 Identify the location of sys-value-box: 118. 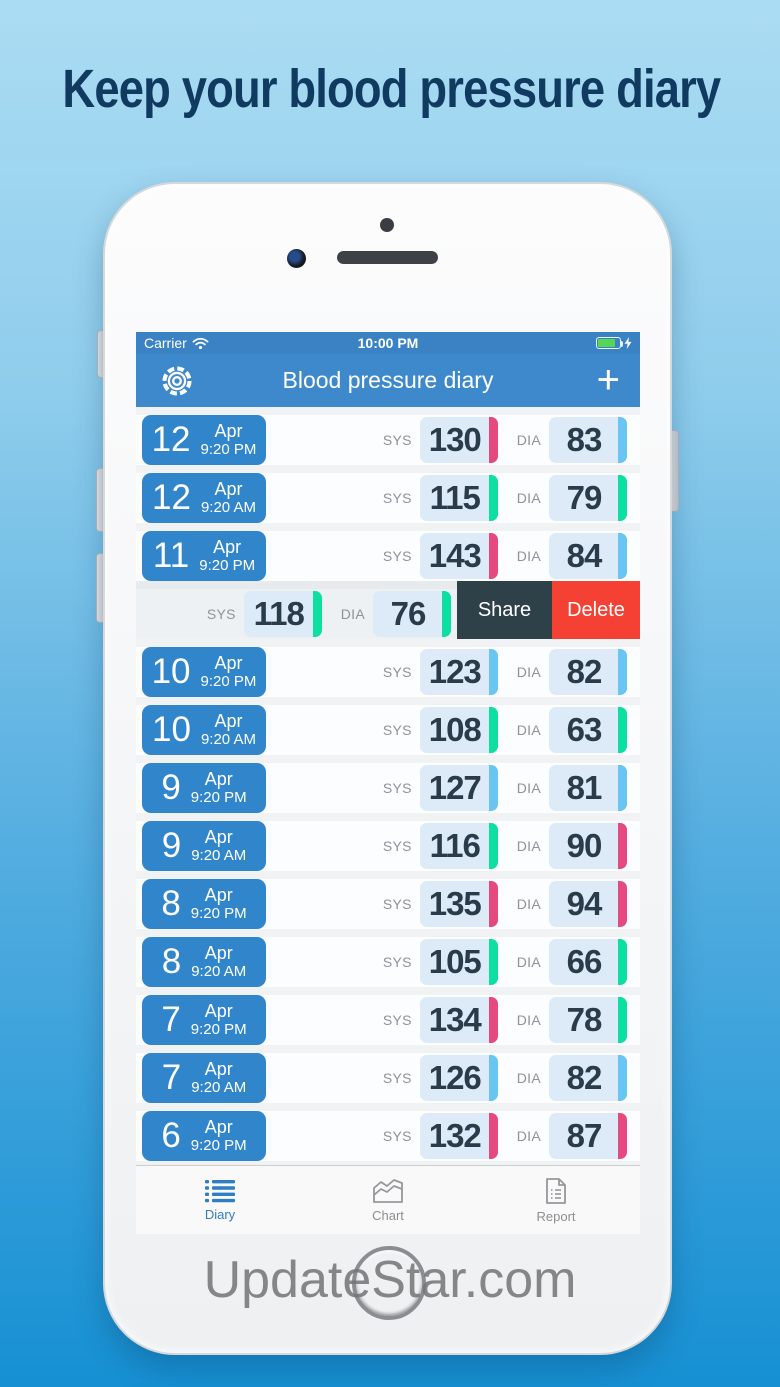
(282, 614).